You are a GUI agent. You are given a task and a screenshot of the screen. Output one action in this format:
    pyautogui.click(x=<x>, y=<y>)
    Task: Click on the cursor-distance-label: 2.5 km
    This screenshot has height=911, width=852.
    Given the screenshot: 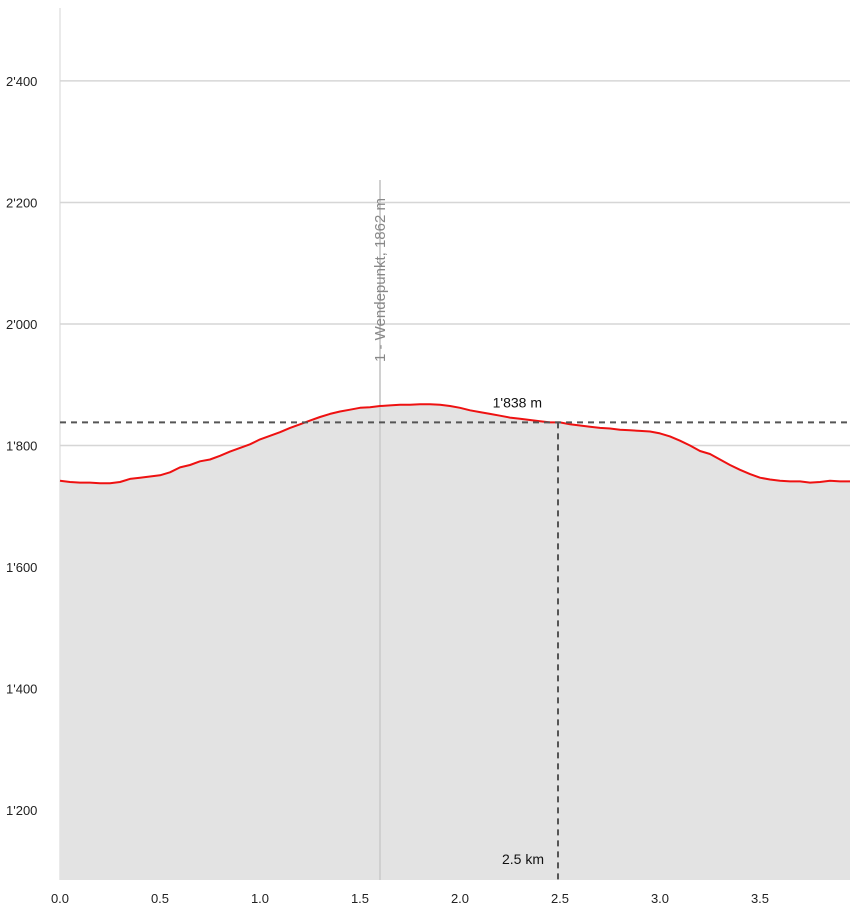 What is the action you would take?
    pyautogui.click(x=523, y=859)
    